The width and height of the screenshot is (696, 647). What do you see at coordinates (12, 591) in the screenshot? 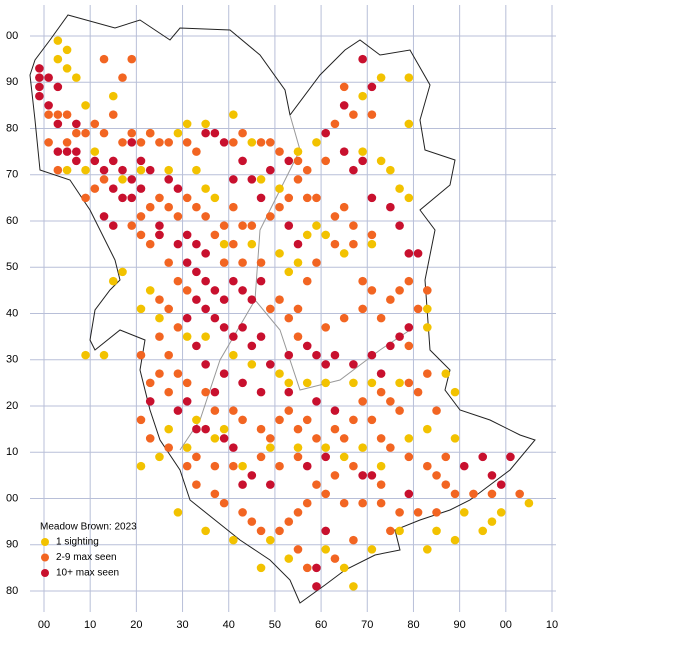
I see `y-tick-label: 80` at bounding box center [12, 591].